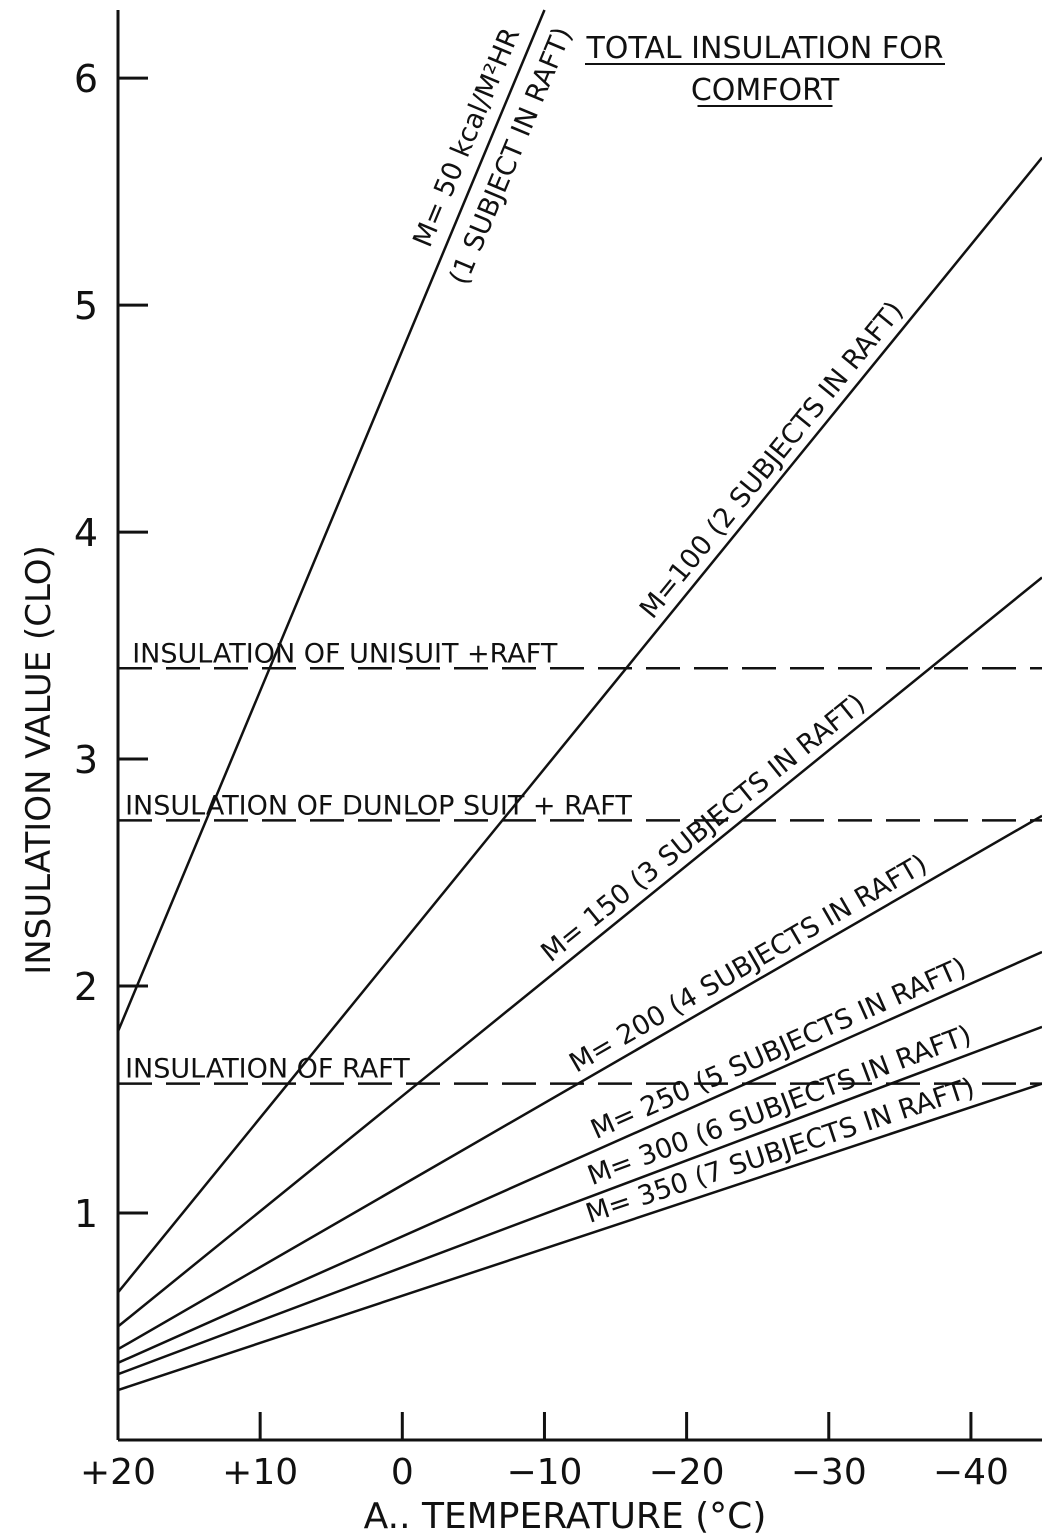  I want to click on x-tick-label: +10, so click(260, 1472).